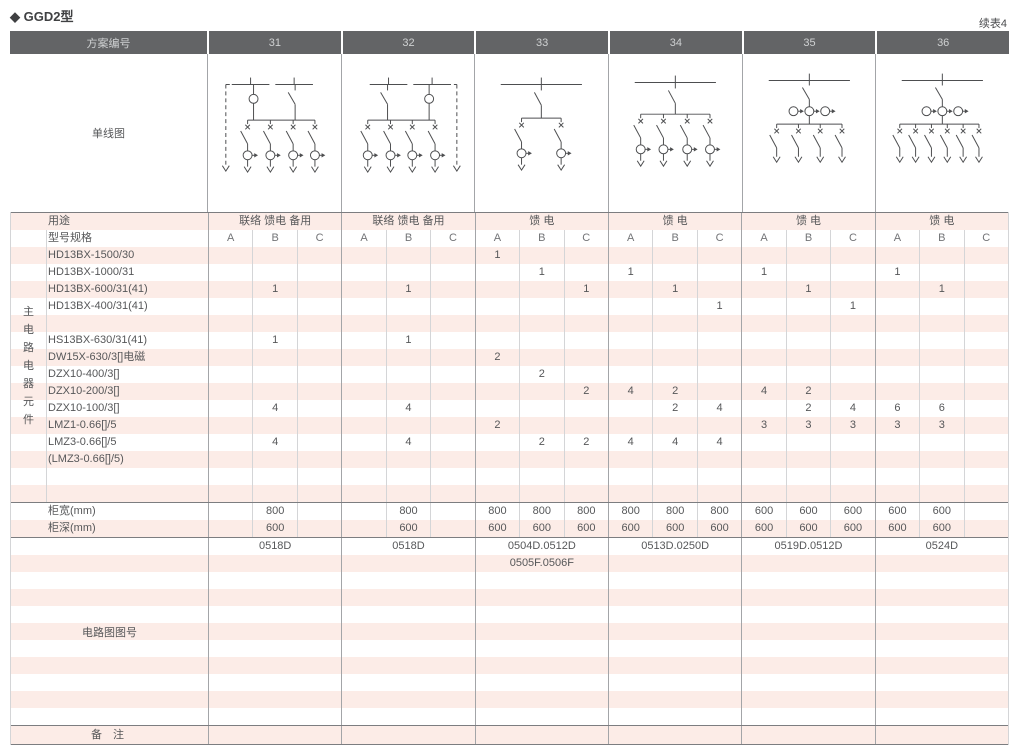  I want to click on component-label: HS13BX-630/31(41), so click(98, 340).